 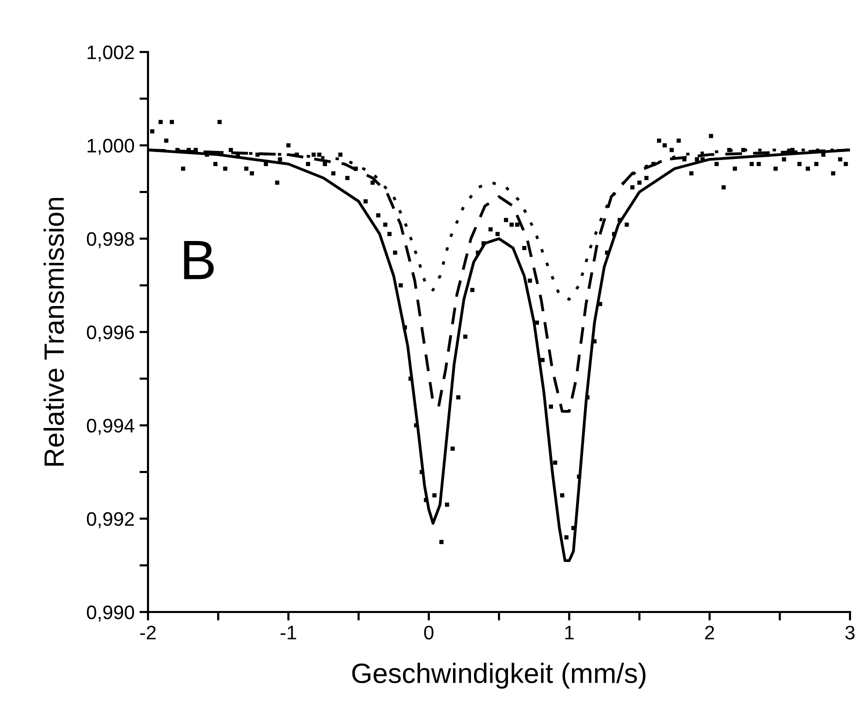 What do you see at coordinates (110, 426) in the screenshot?
I see `y-tick-label: 0,994` at bounding box center [110, 426].